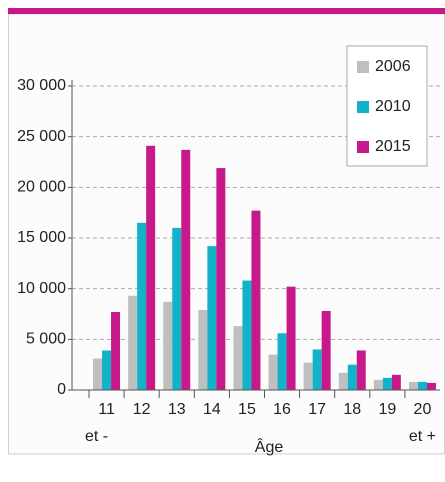 Image resolution: width=445 pixels, height=482 pixels. Describe the element at coordinates (41, 85) in the screenshot. I see `y-tick-label: 30 000` at that location.